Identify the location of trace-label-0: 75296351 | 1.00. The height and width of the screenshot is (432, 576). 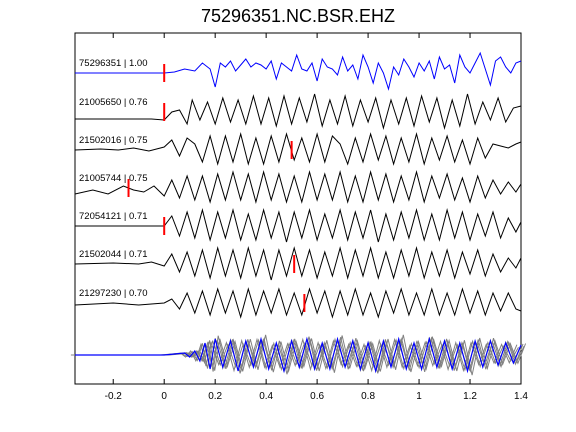
(113, 63).